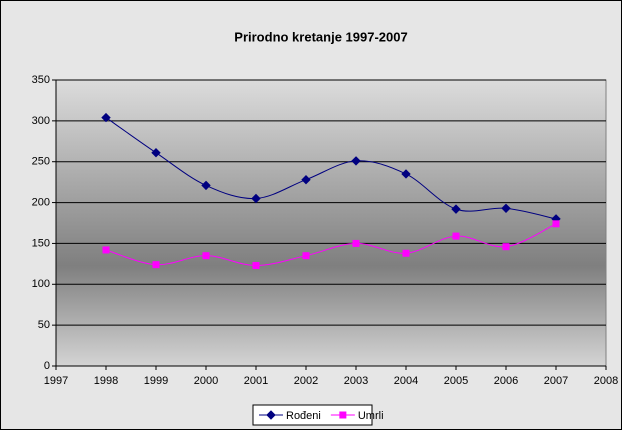 This screenshot has height=430, width=622. What do you see at coordinates (56, 381) in the screenshot?
I see `x-tick-label: 1997` at bounding box center [56, 381].